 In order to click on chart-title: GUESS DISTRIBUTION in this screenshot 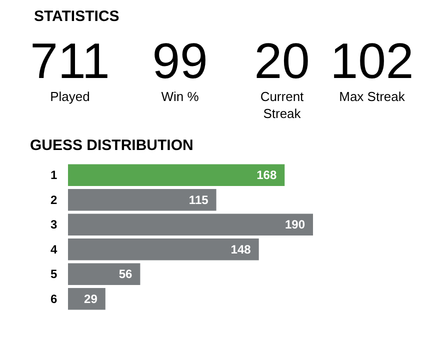, I will do `click(112, 145)`.